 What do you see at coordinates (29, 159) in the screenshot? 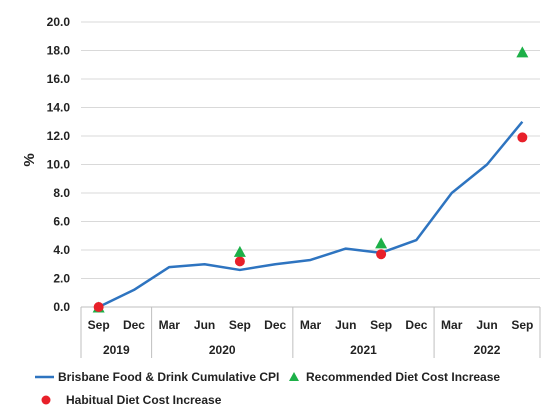
I see `y-axis-label: %` at bounding box center [29, 159].